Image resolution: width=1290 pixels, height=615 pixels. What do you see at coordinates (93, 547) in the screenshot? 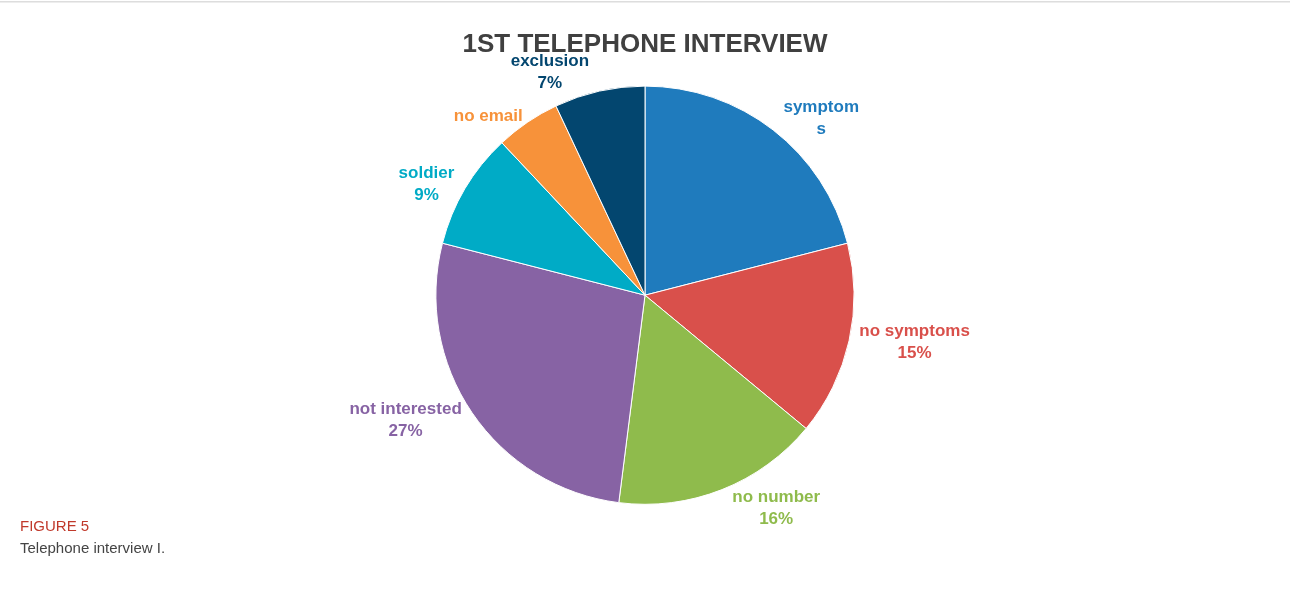
I see `text: Telephone interview I.` at bounding box center [93, 547].